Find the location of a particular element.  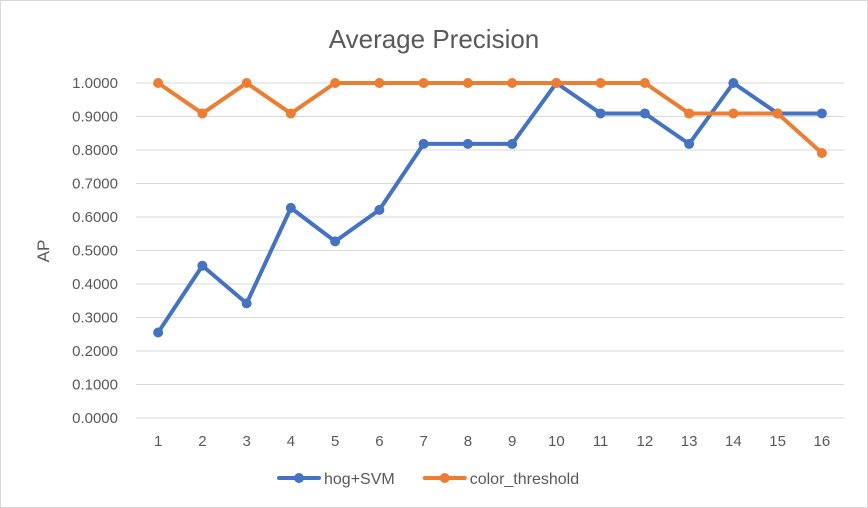

y-tick-label: 0.1000 is located at coordinates (95, 385).